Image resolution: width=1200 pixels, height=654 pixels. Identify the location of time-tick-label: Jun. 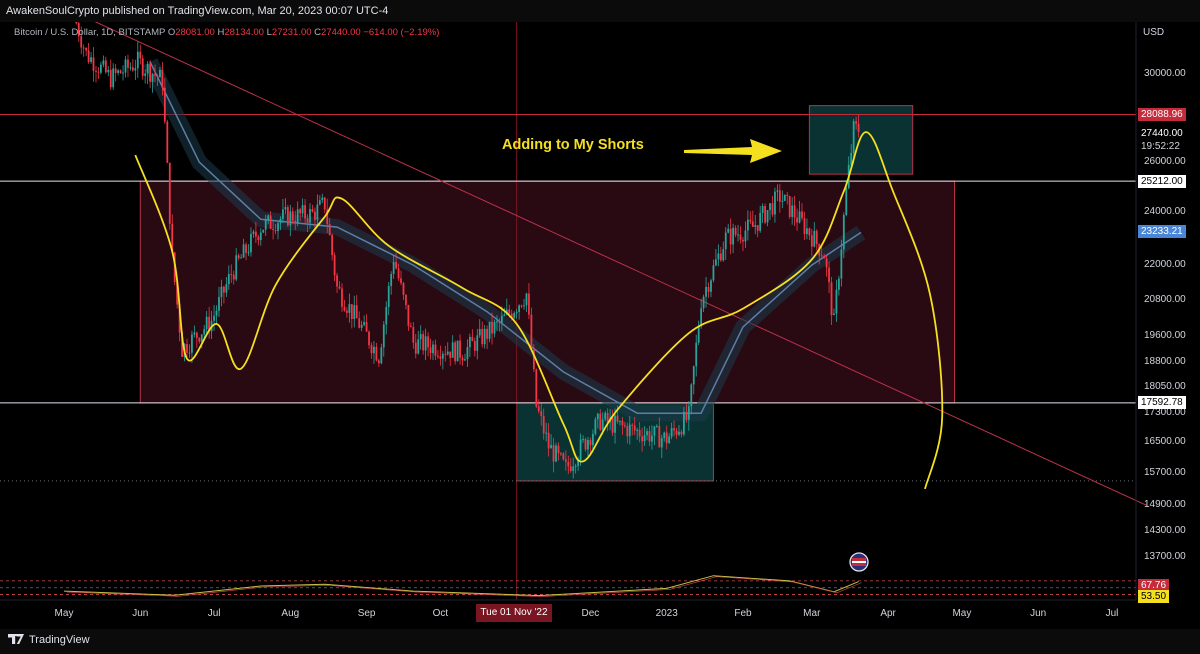
(140, 613).